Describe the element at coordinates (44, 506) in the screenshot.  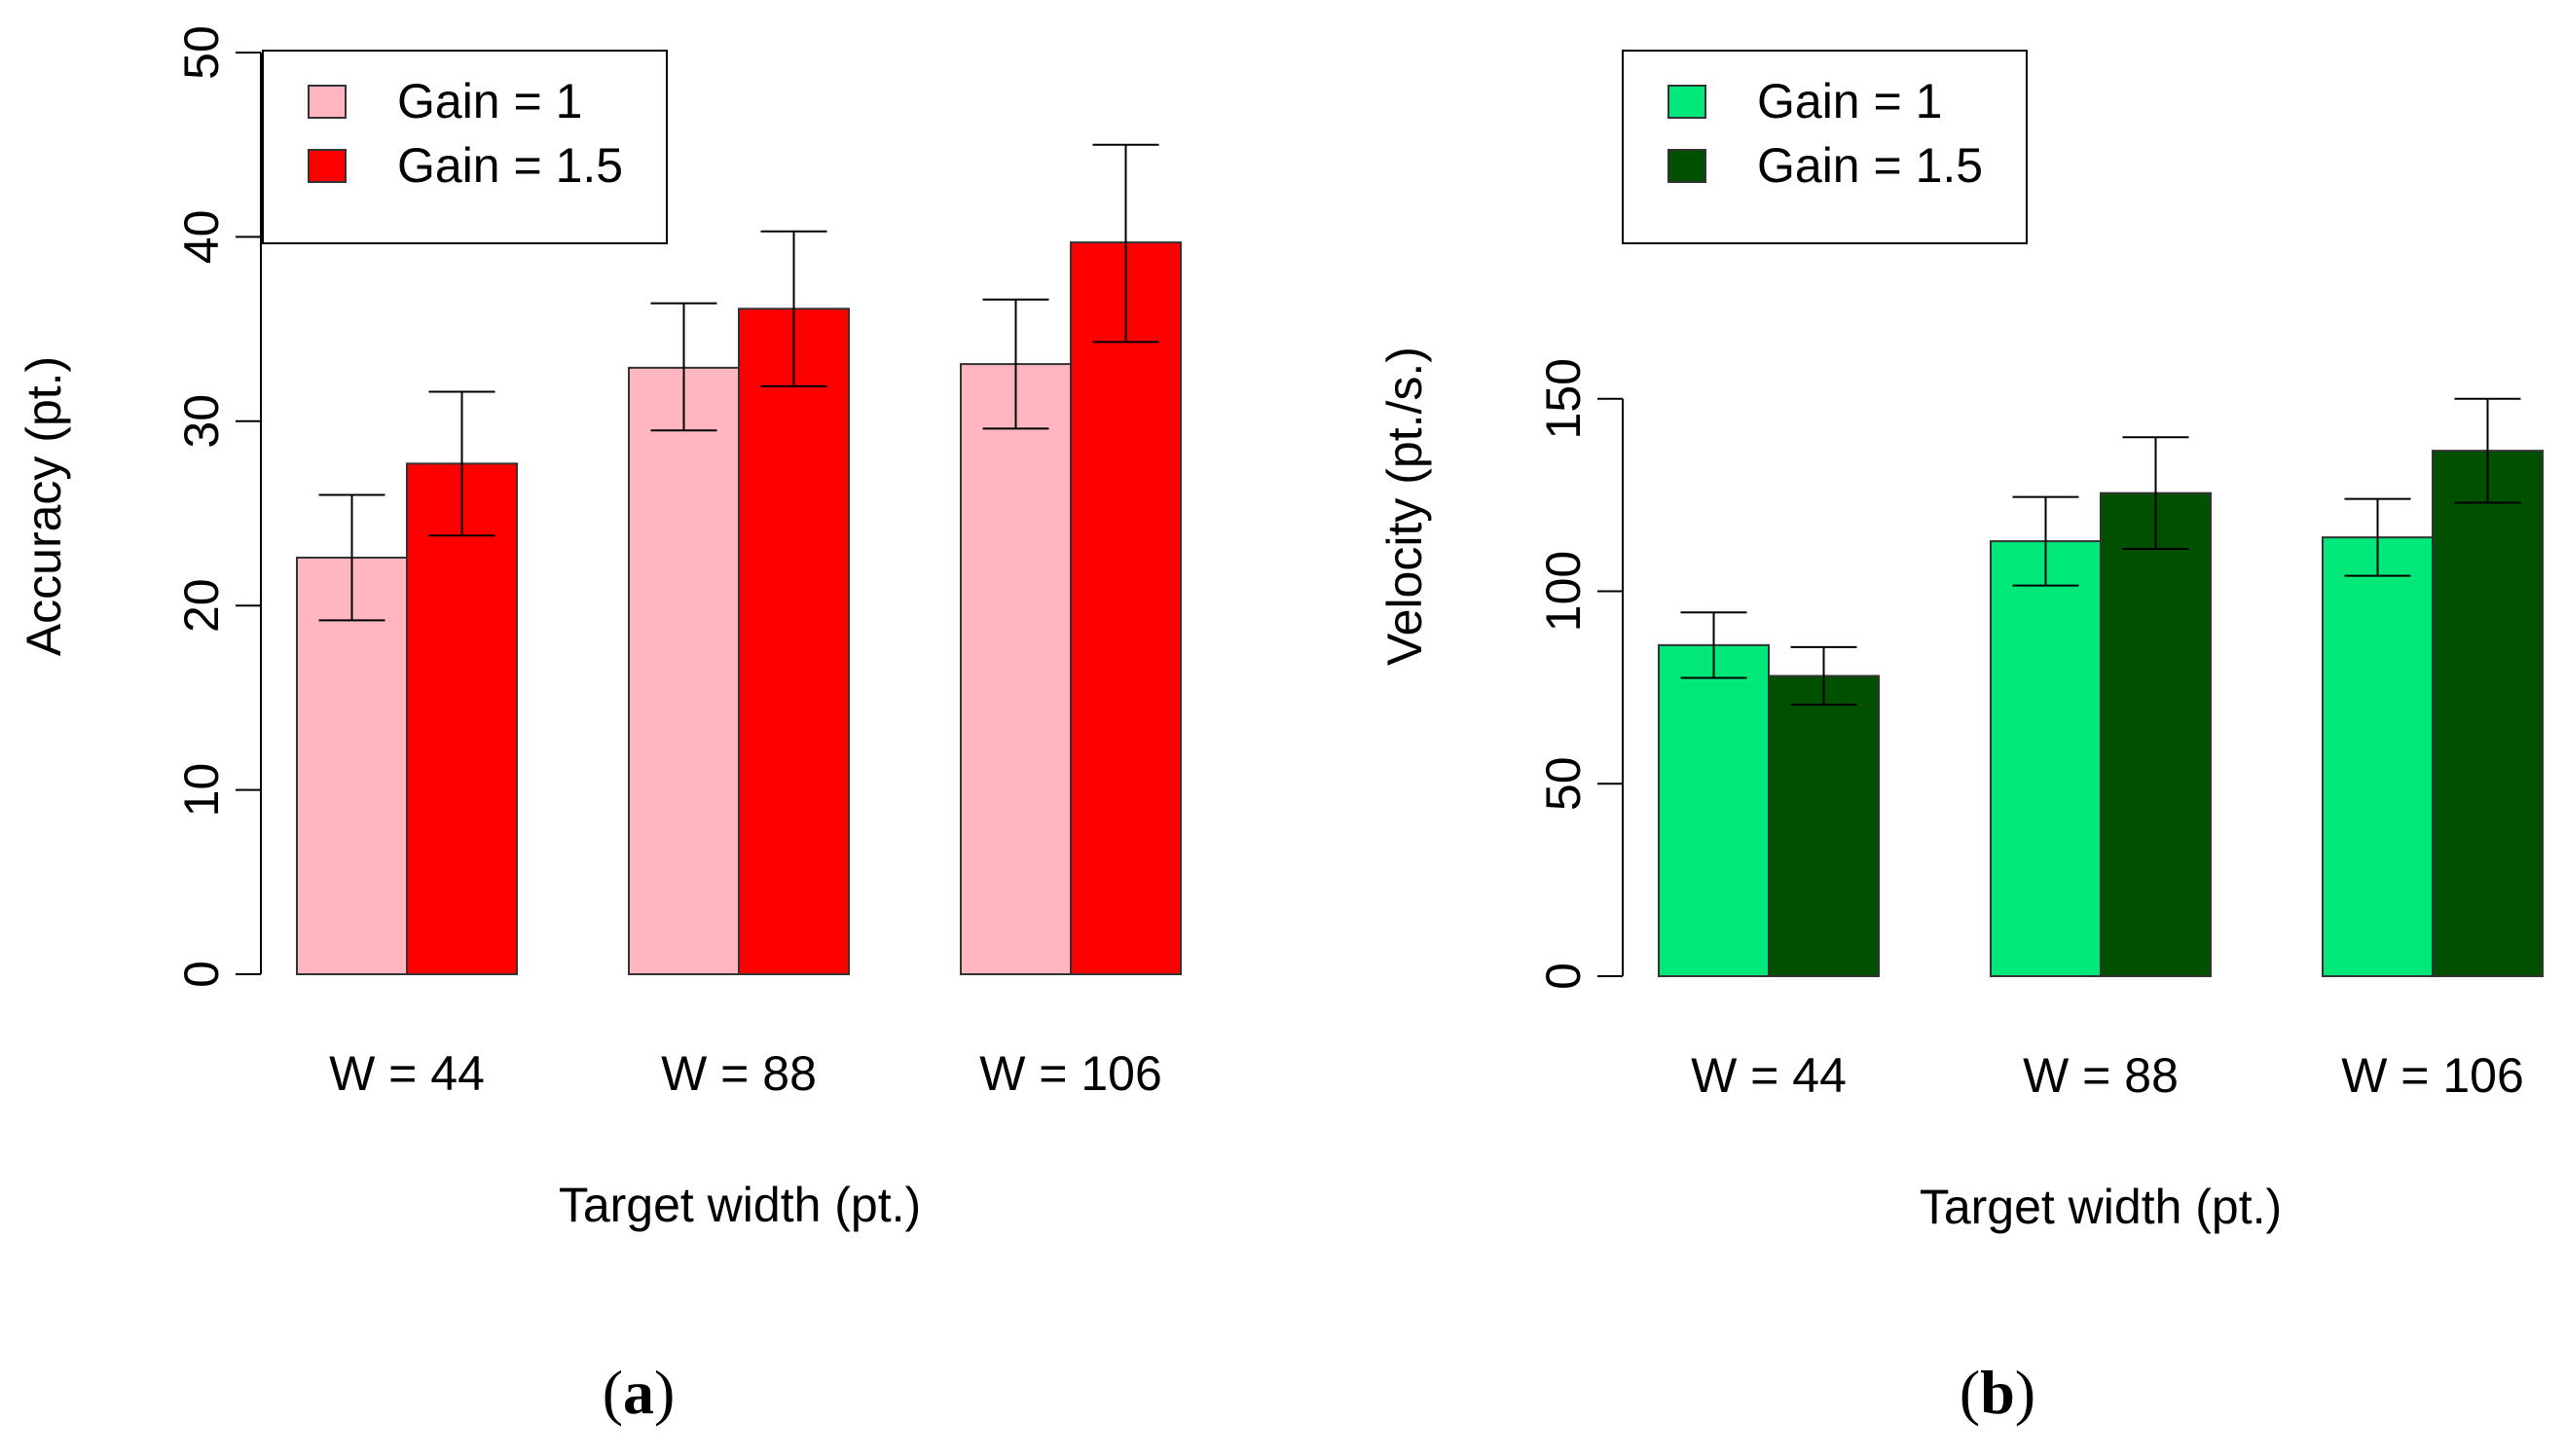
I see `y-axis-title: Accuracy (pt.)` at that location.